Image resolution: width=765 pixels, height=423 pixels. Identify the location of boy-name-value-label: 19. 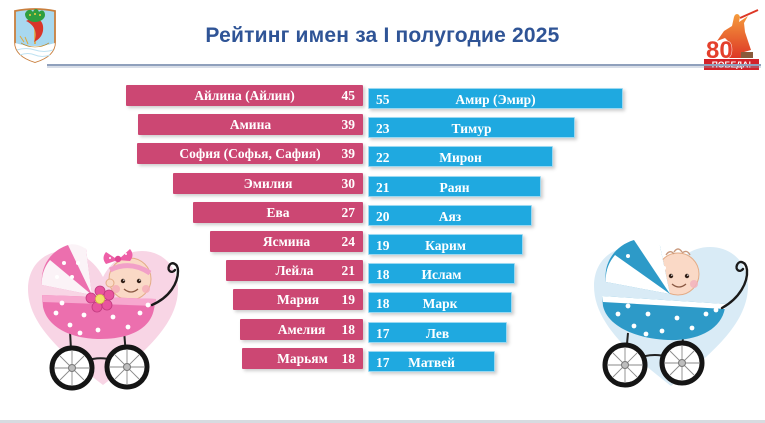
(383, 245).